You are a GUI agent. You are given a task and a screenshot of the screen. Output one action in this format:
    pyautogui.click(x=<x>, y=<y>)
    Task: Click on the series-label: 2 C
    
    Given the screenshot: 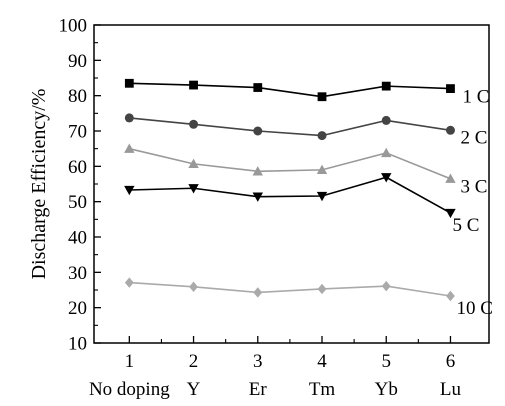 What is the action you would take?
    pyautogui.click(x=473, y=137)
    